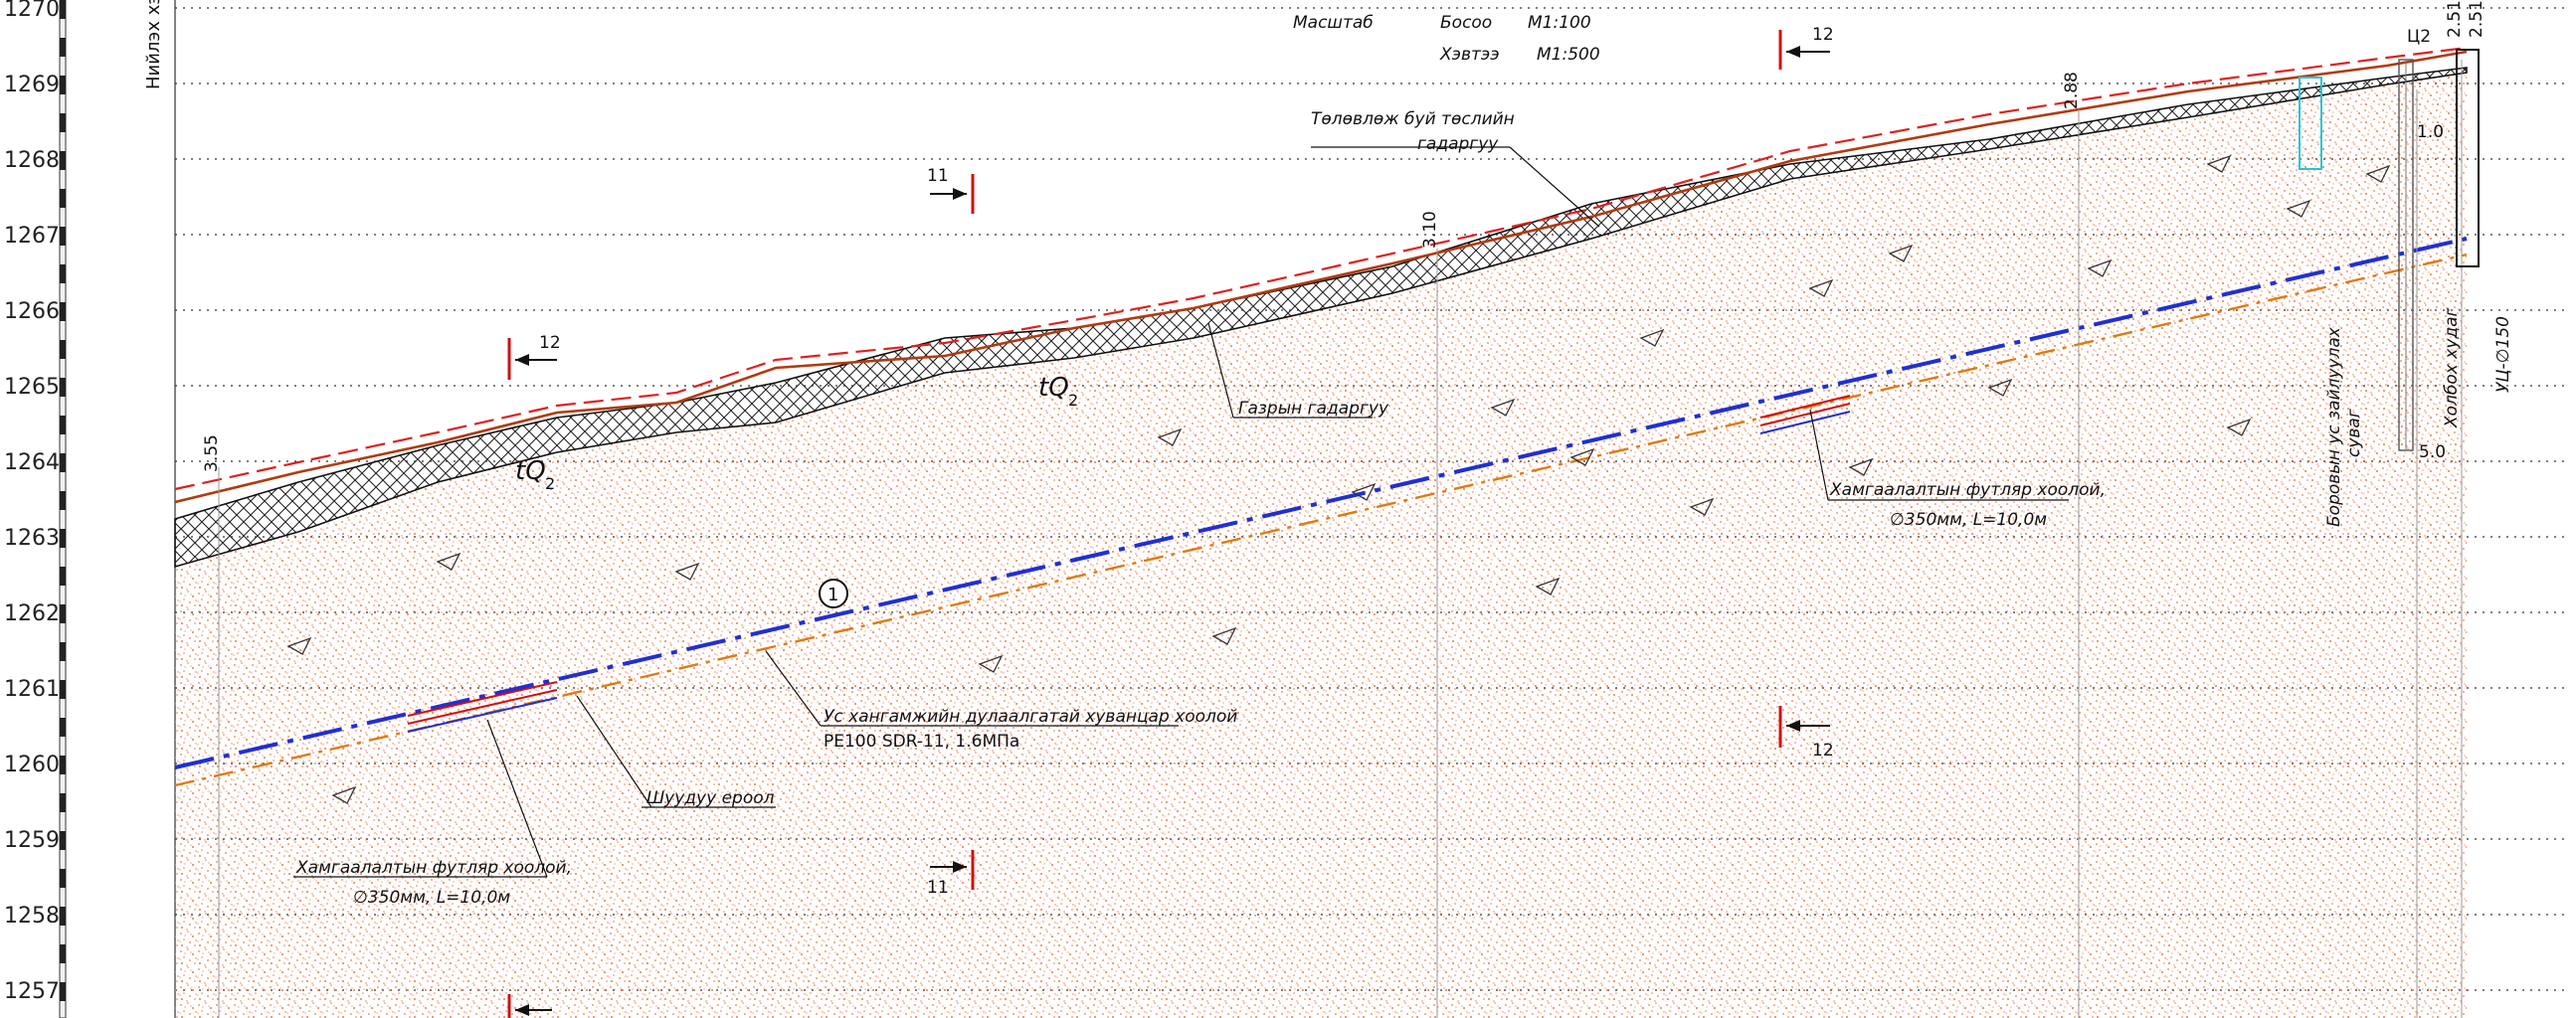  Describe the element at coordinates (2432, 452) in the screenshot. I see `mark-50: 5.0` at that location.